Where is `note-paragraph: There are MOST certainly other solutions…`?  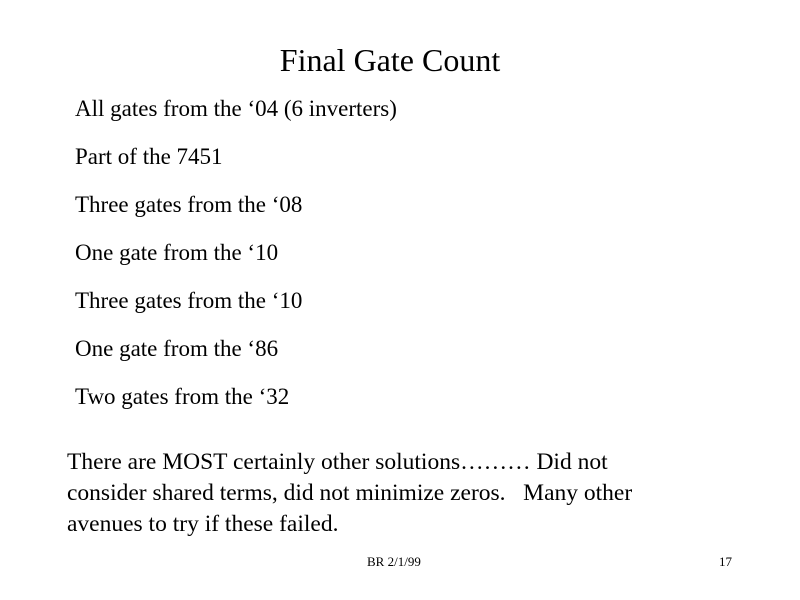 note-paragraph: There are MOST certainly other solutions… is located at coordinates (349, 493).